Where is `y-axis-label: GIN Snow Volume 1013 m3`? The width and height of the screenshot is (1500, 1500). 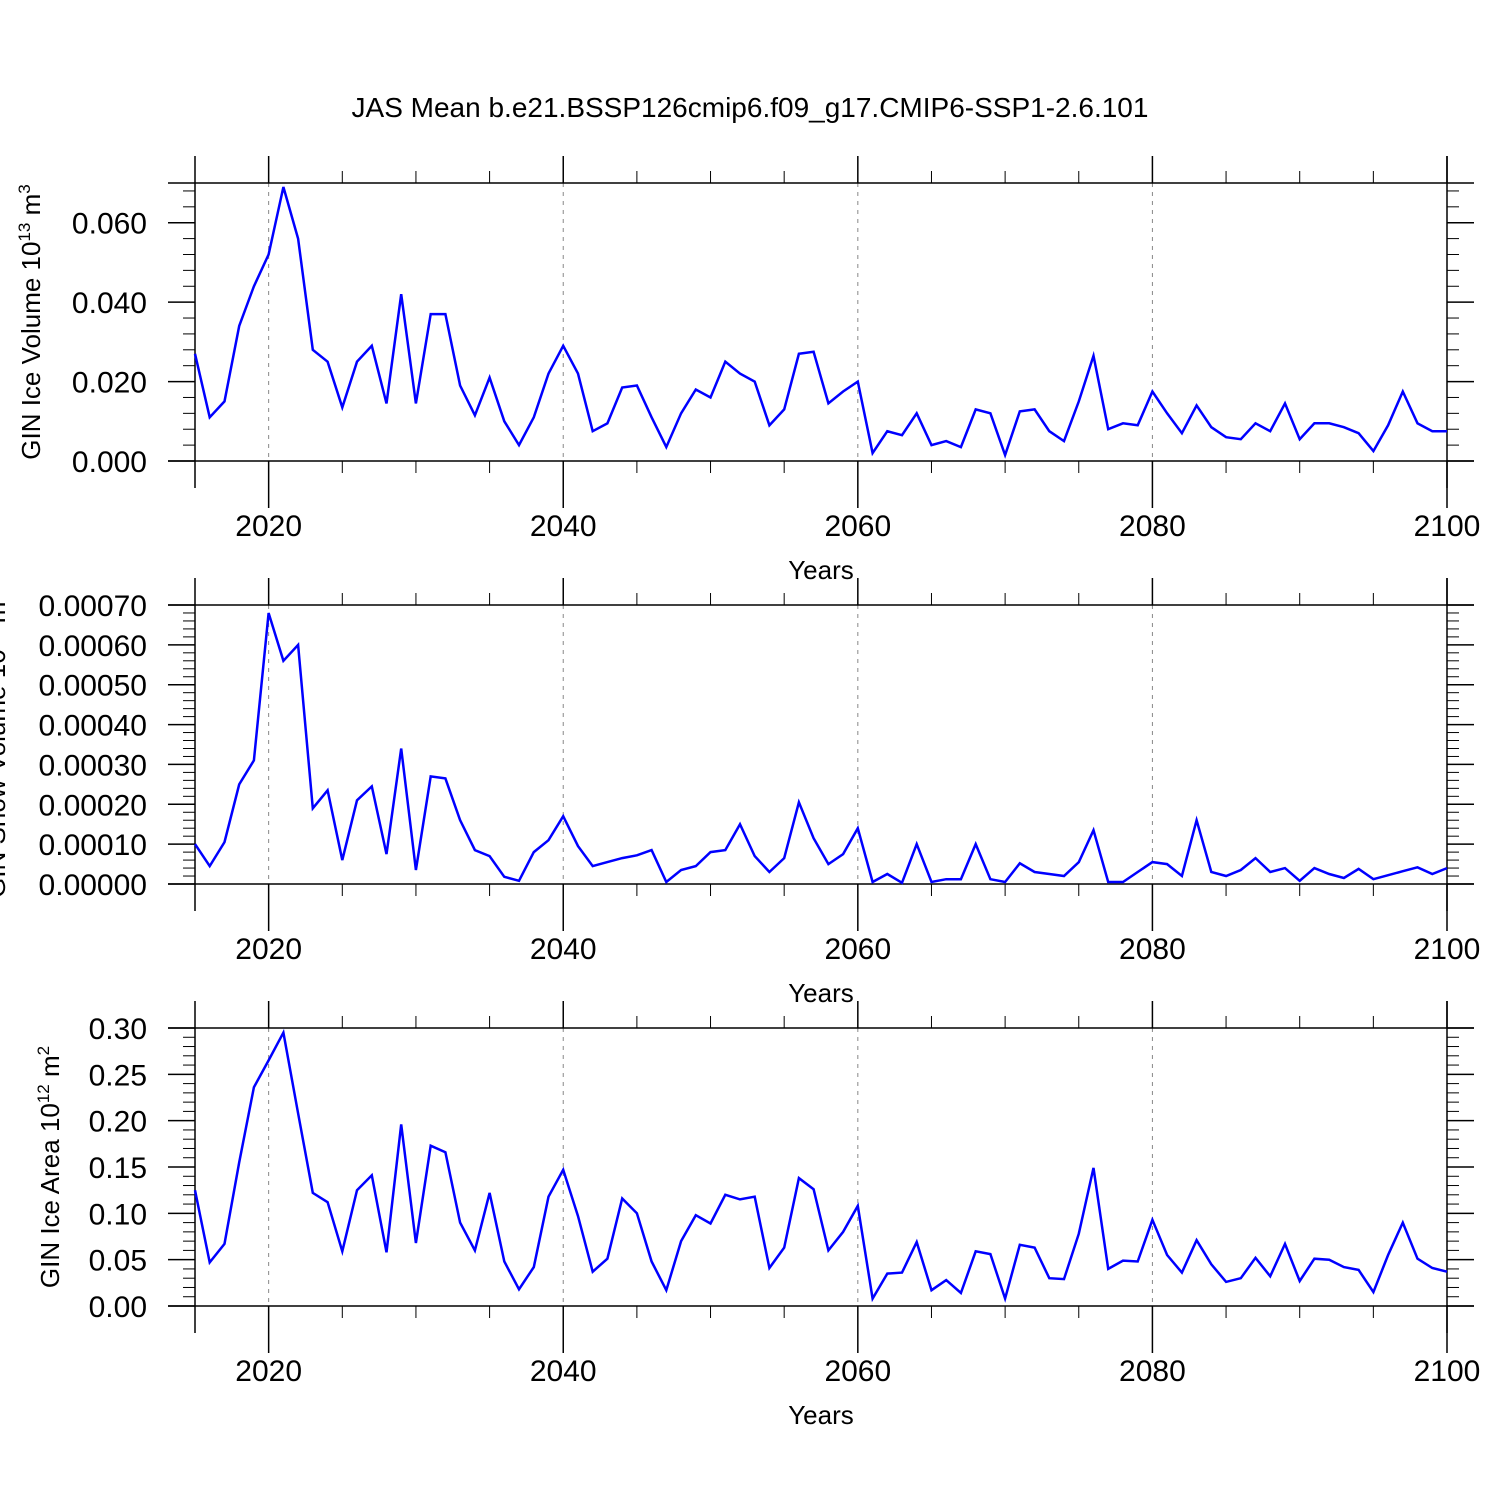
y-axis-label: GIN Snow Volume 1013 m3 is located at coordinates (5, 745).